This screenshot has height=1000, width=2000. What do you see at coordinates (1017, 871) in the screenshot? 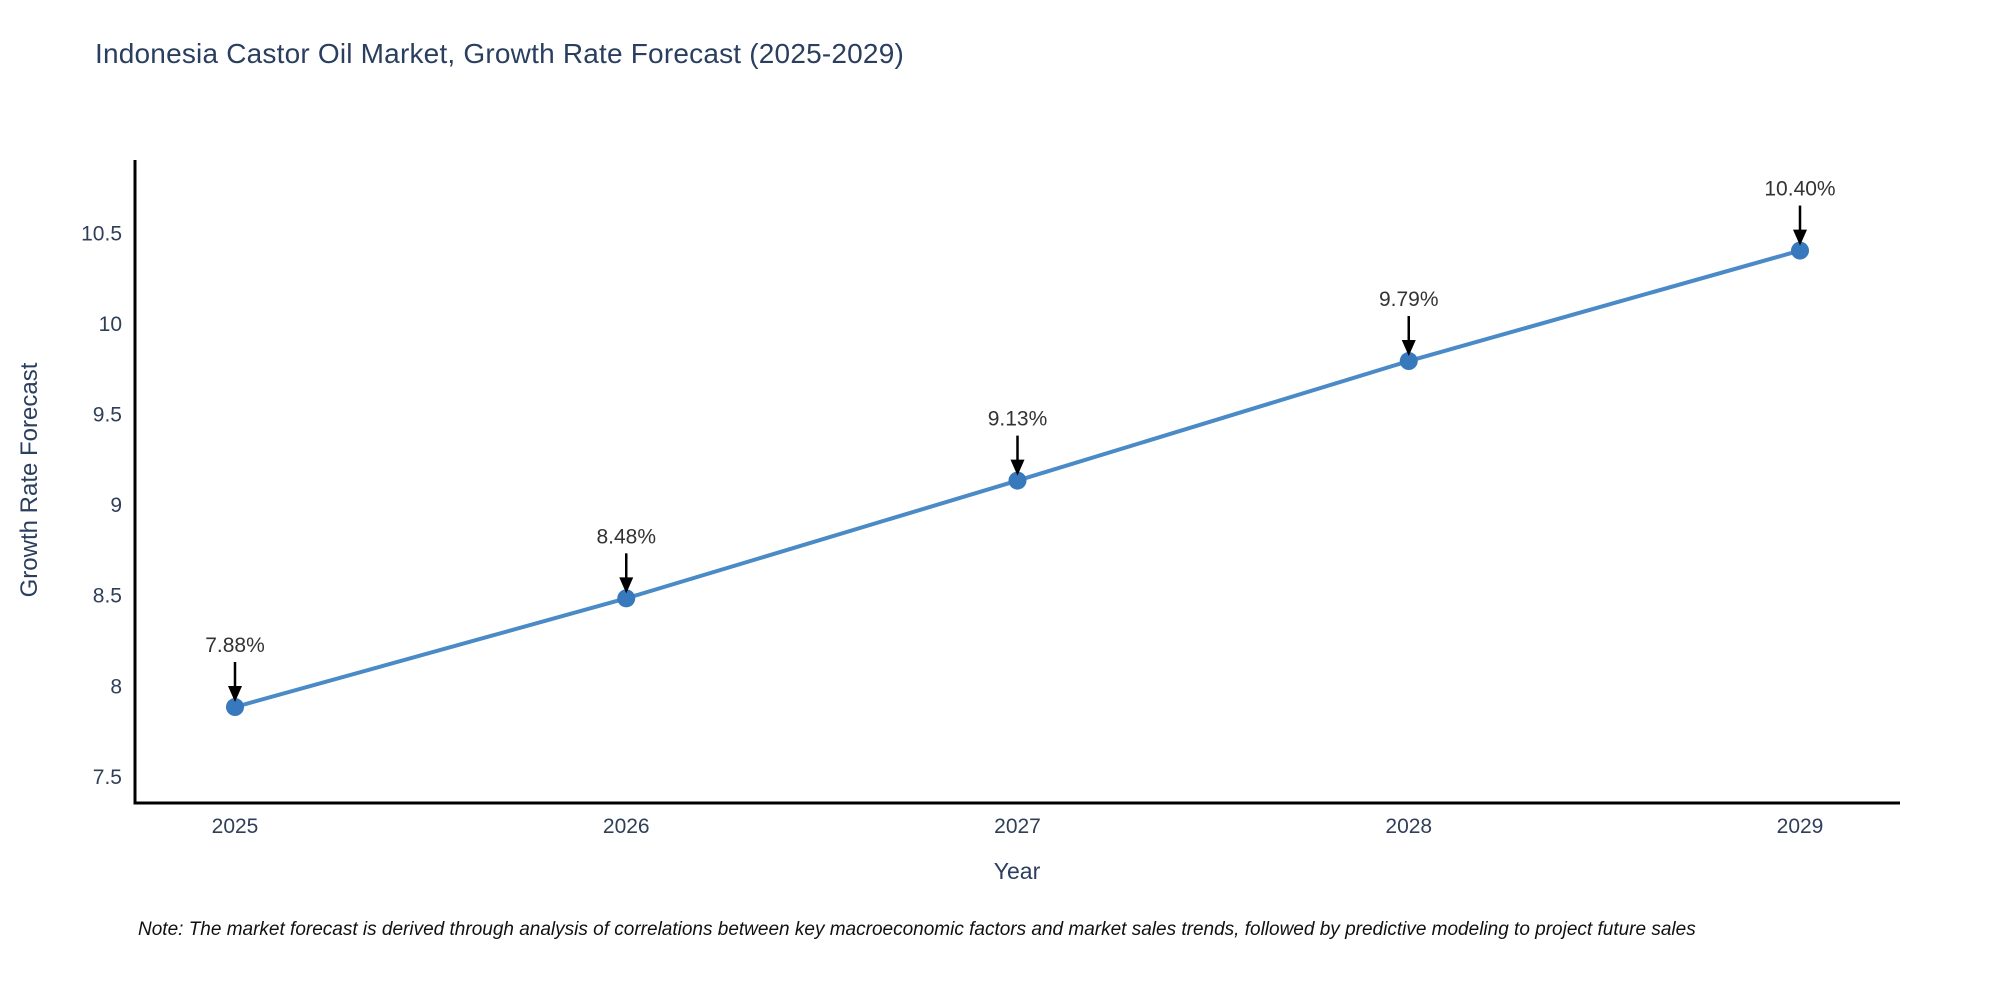
I see `x-axis-title: Year` at bounding box center [1017, 871].